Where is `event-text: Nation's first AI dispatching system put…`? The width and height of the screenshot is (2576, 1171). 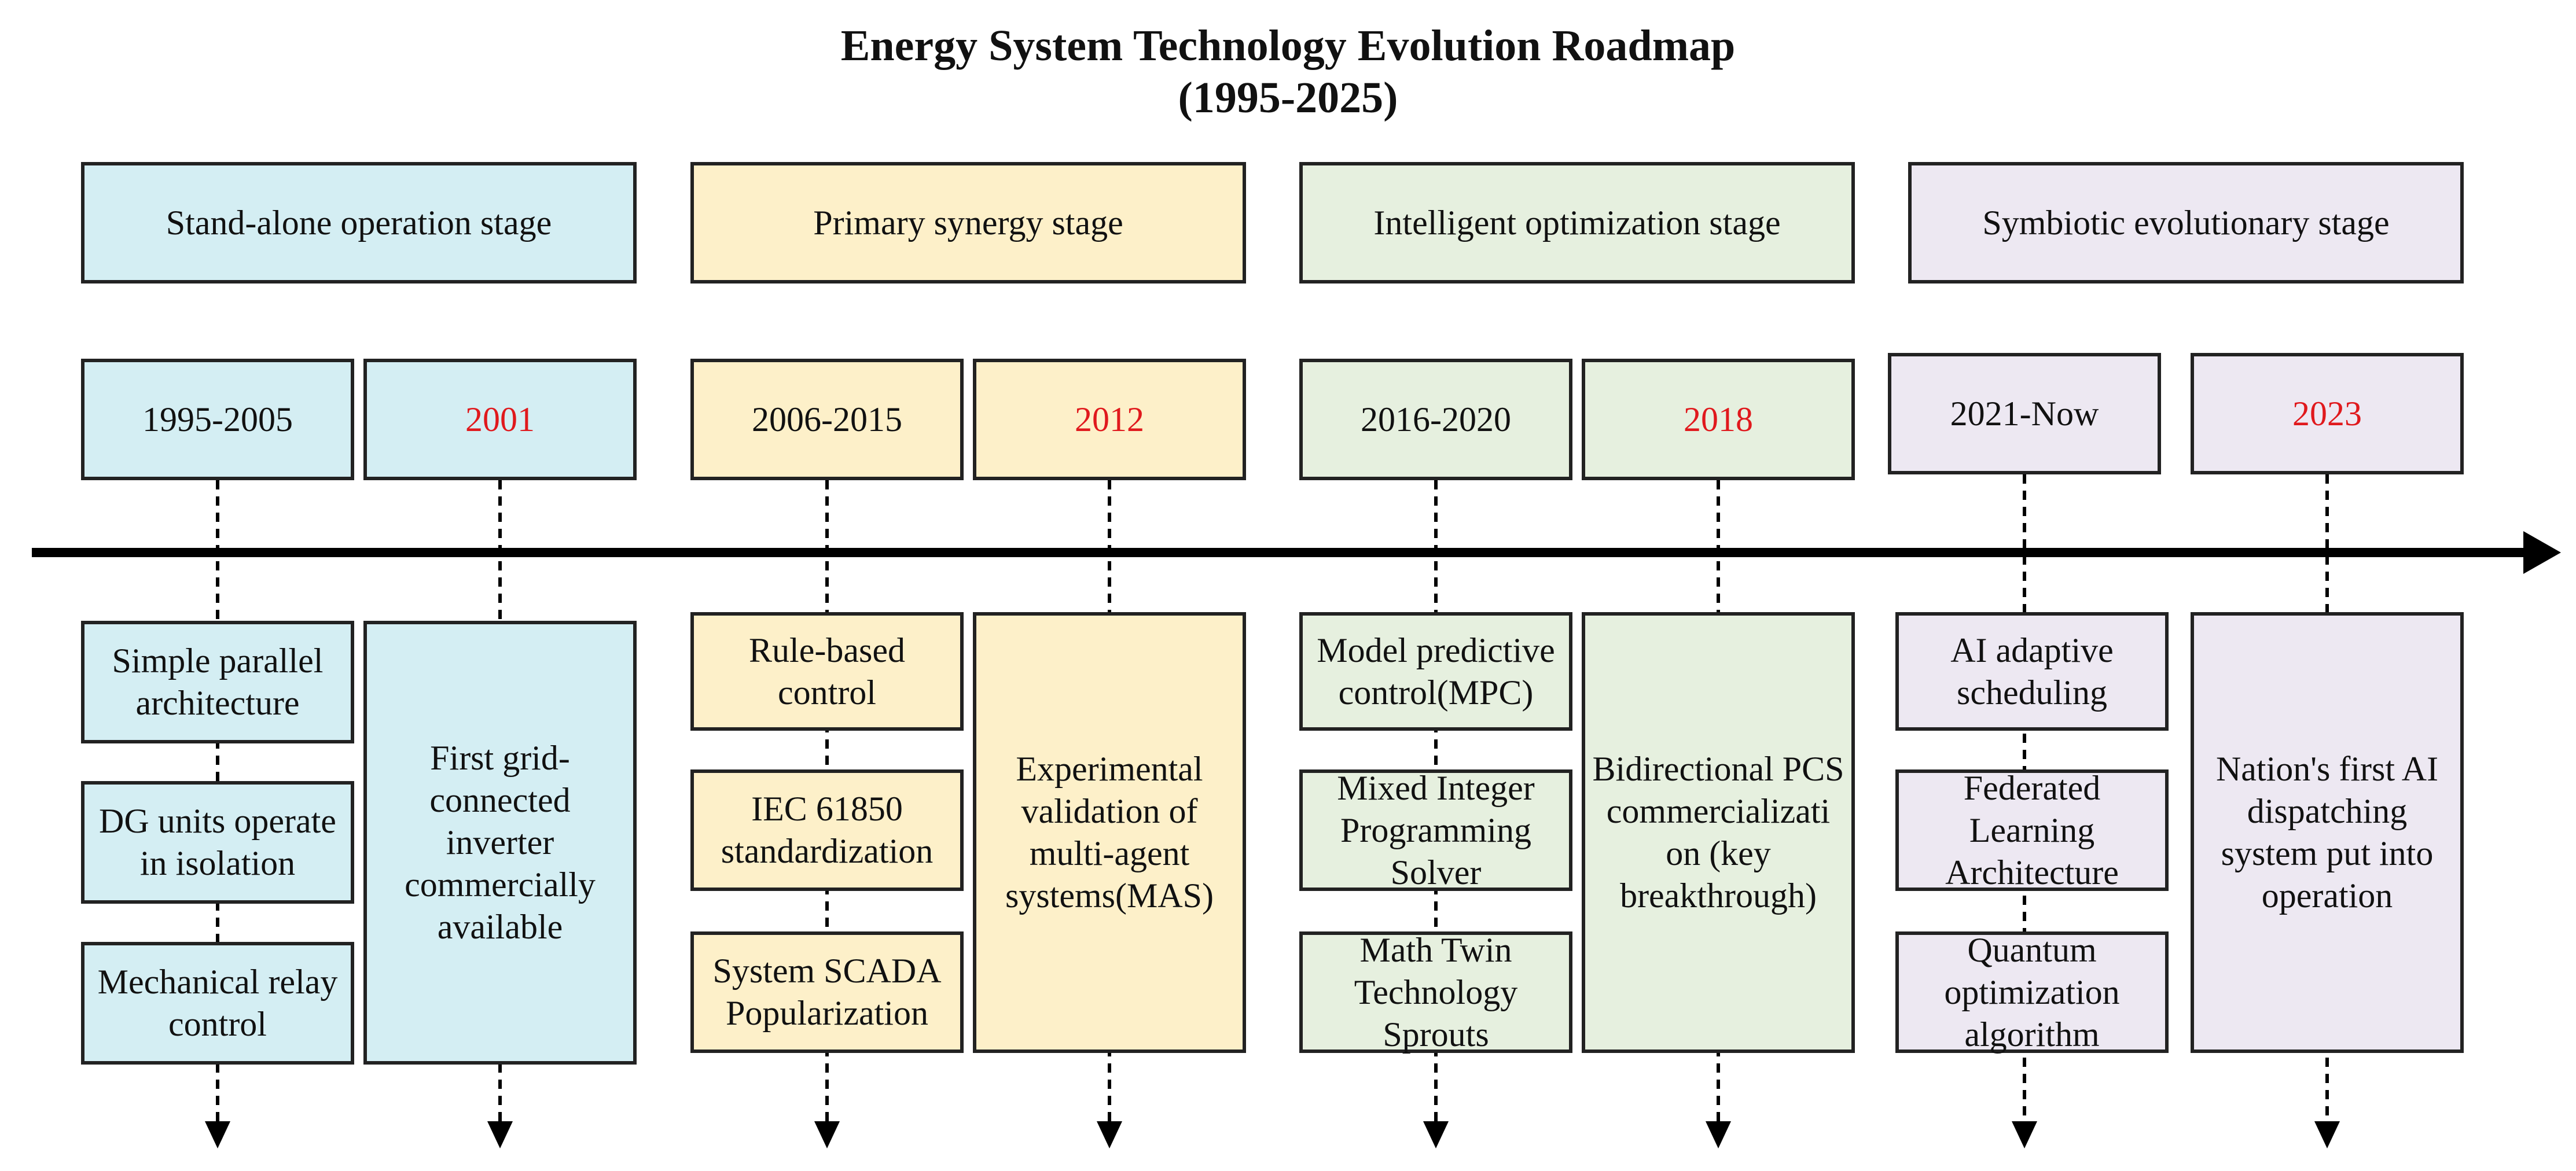
event-text: Nation's first AI dispatching system put… is located at coordinates (2327, 833).